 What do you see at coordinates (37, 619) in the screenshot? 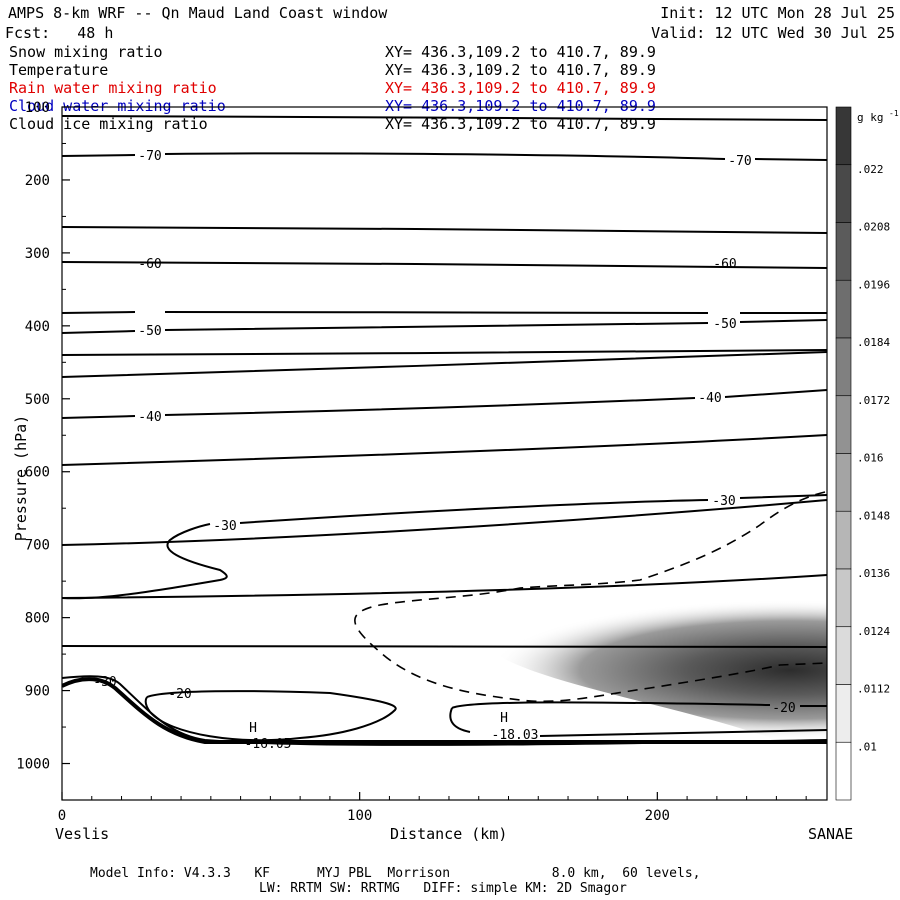
I see `y-tick-label: 800` at bounding box center [37, 619].